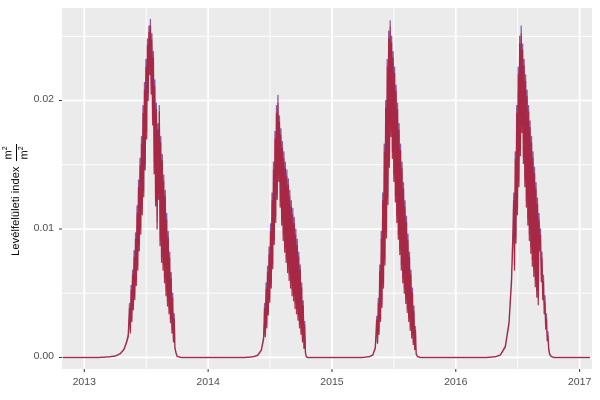 The width and height of the screenshot is (600, 400). I want to click on y-tick-label: 0.00, so click(43, 356).